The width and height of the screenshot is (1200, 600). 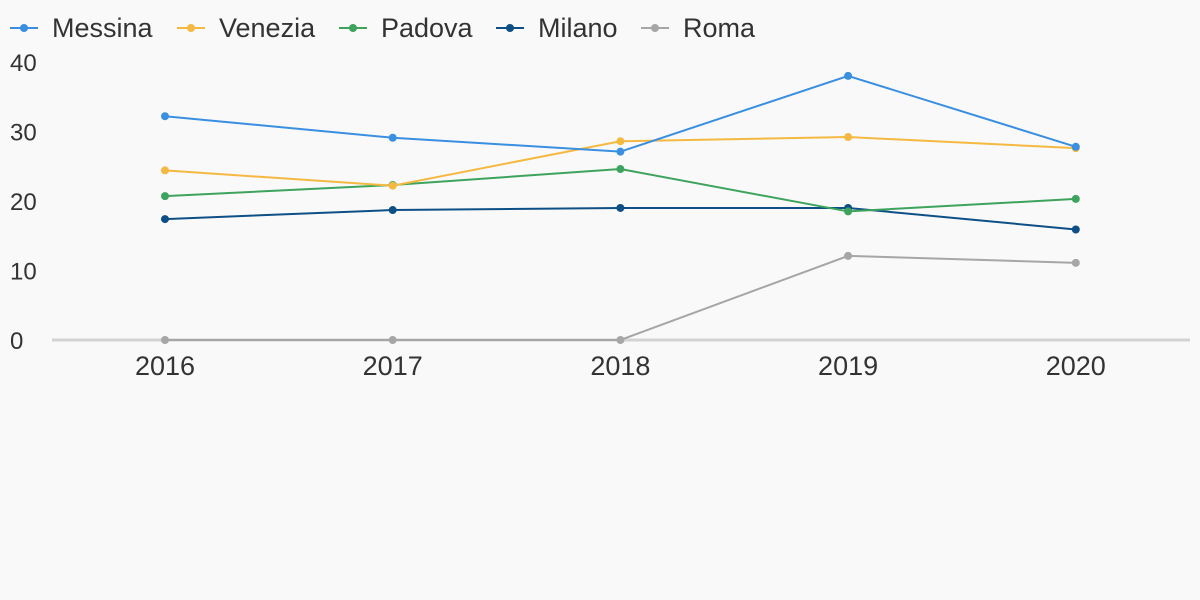 I want to click on legend-label: Milano, so click(x=578, y=28).